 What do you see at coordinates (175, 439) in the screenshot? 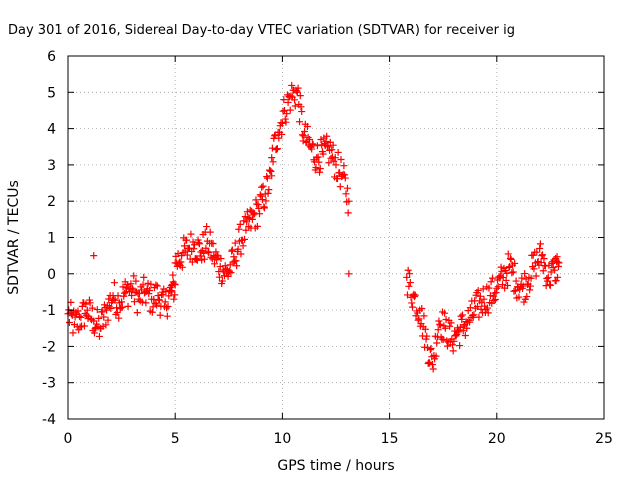
I see `x-tick-label: 5` at bounding box center [175, 439].